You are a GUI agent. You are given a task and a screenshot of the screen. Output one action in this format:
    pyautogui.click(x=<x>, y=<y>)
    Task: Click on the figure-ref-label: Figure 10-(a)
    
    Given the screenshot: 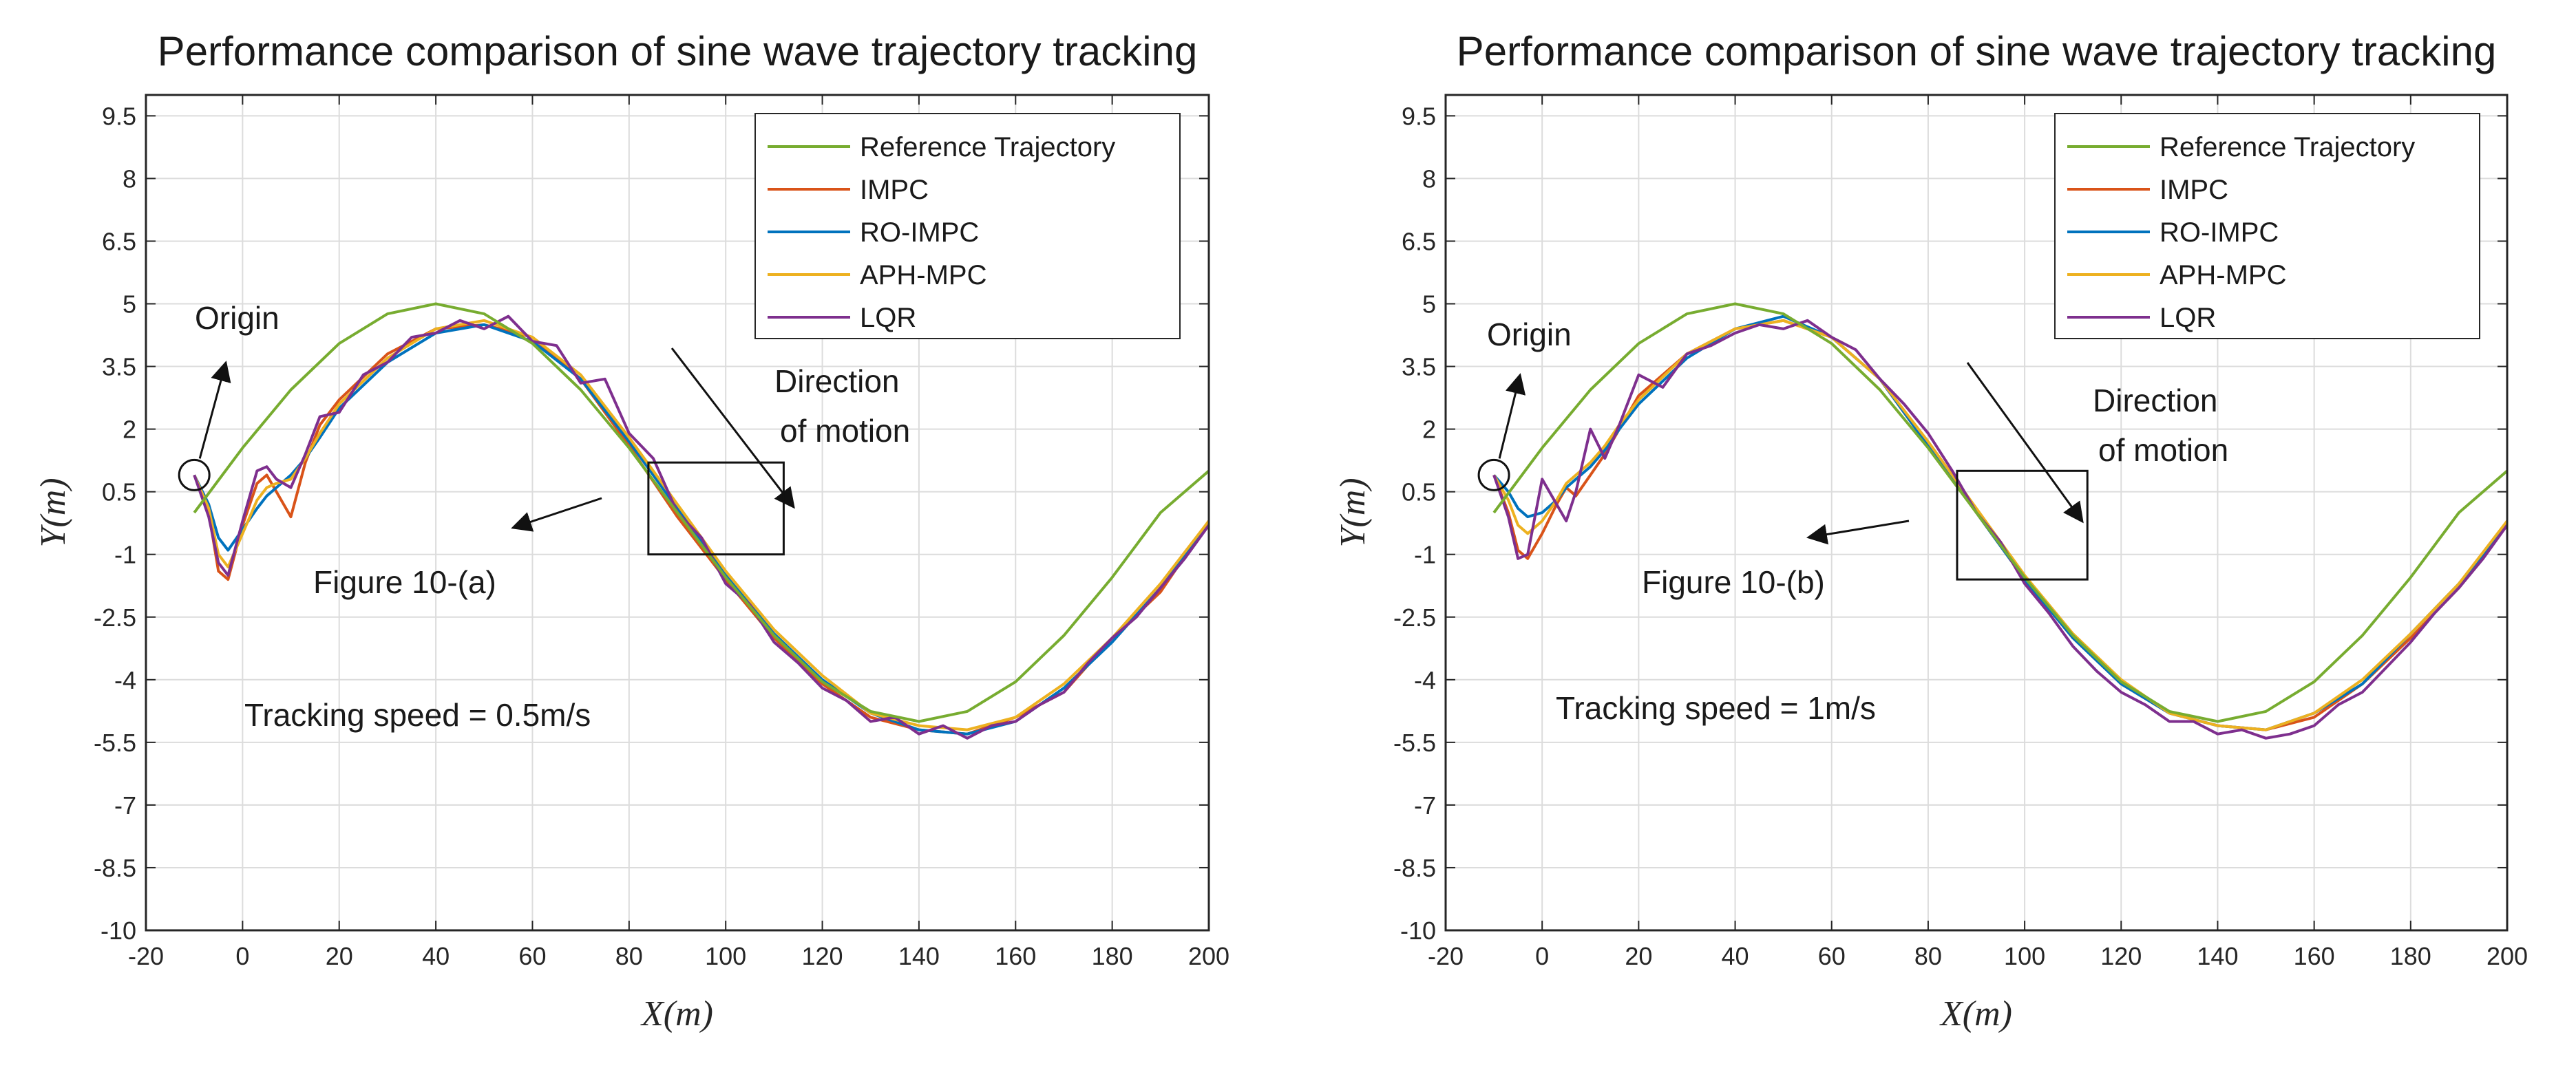 What is the action you would take?
    pyautogui.click(x=405, y=582)
    